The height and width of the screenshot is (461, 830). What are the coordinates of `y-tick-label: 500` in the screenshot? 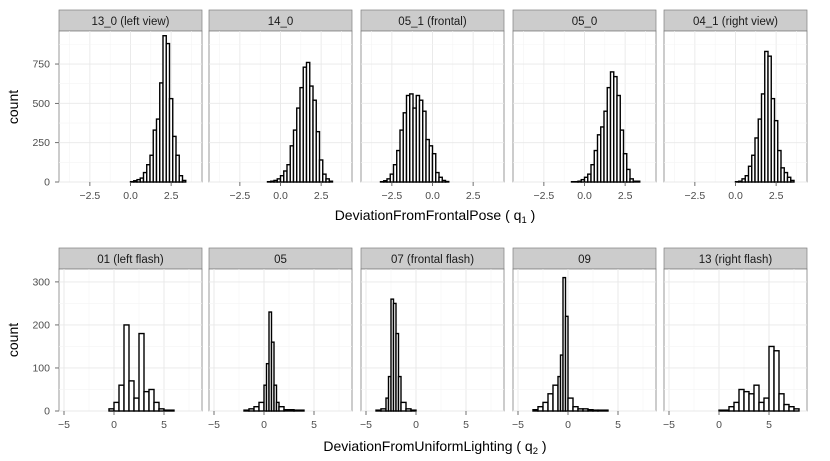 It's located at (41, 104).